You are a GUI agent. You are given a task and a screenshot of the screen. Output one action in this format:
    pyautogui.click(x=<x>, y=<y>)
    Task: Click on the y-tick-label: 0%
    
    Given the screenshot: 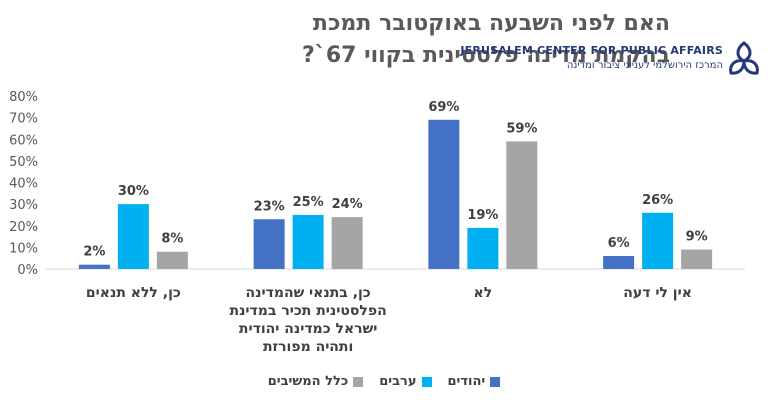 What is the action you would take?
    pyautogui.click(x=27, y=270)
    